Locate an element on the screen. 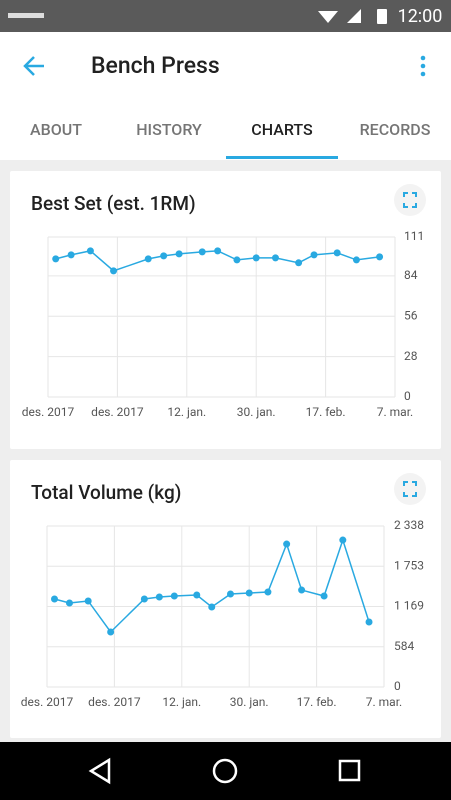 This screenshot has height=800, width=451. nav-bar is located at coordinates (225, 771).